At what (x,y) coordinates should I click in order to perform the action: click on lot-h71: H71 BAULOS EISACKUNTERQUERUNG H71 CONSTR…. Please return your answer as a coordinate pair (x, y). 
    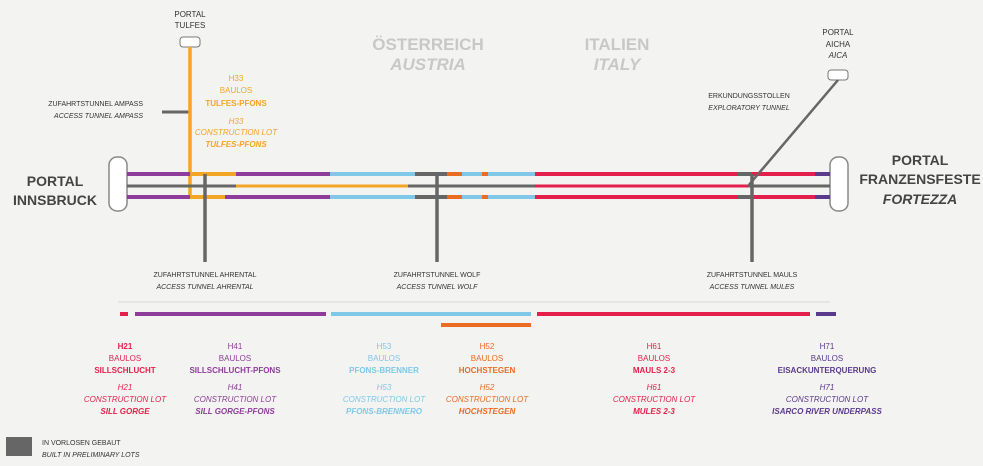
    Looking at the image, I should click on (827, 379).